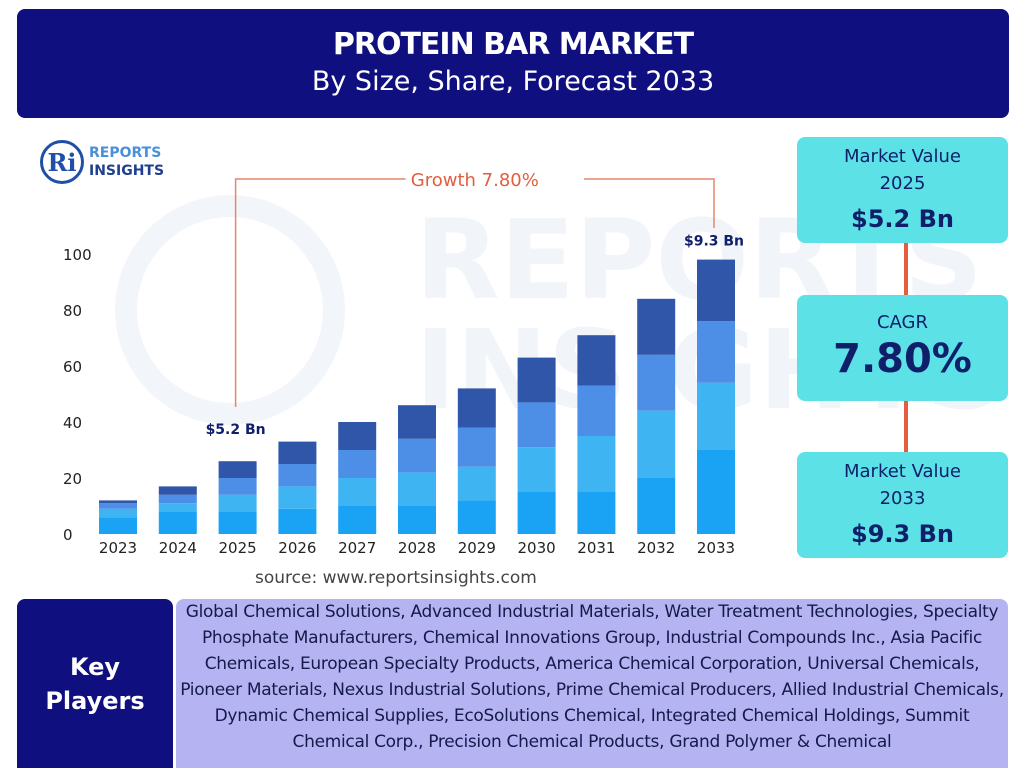 The width and height of the screenshot is (1024, 768). What do you see at coordinates (236, 430) in the screenshot?
I see `start-value-label: $5.2 Bn` at bounding box center [236, 430].